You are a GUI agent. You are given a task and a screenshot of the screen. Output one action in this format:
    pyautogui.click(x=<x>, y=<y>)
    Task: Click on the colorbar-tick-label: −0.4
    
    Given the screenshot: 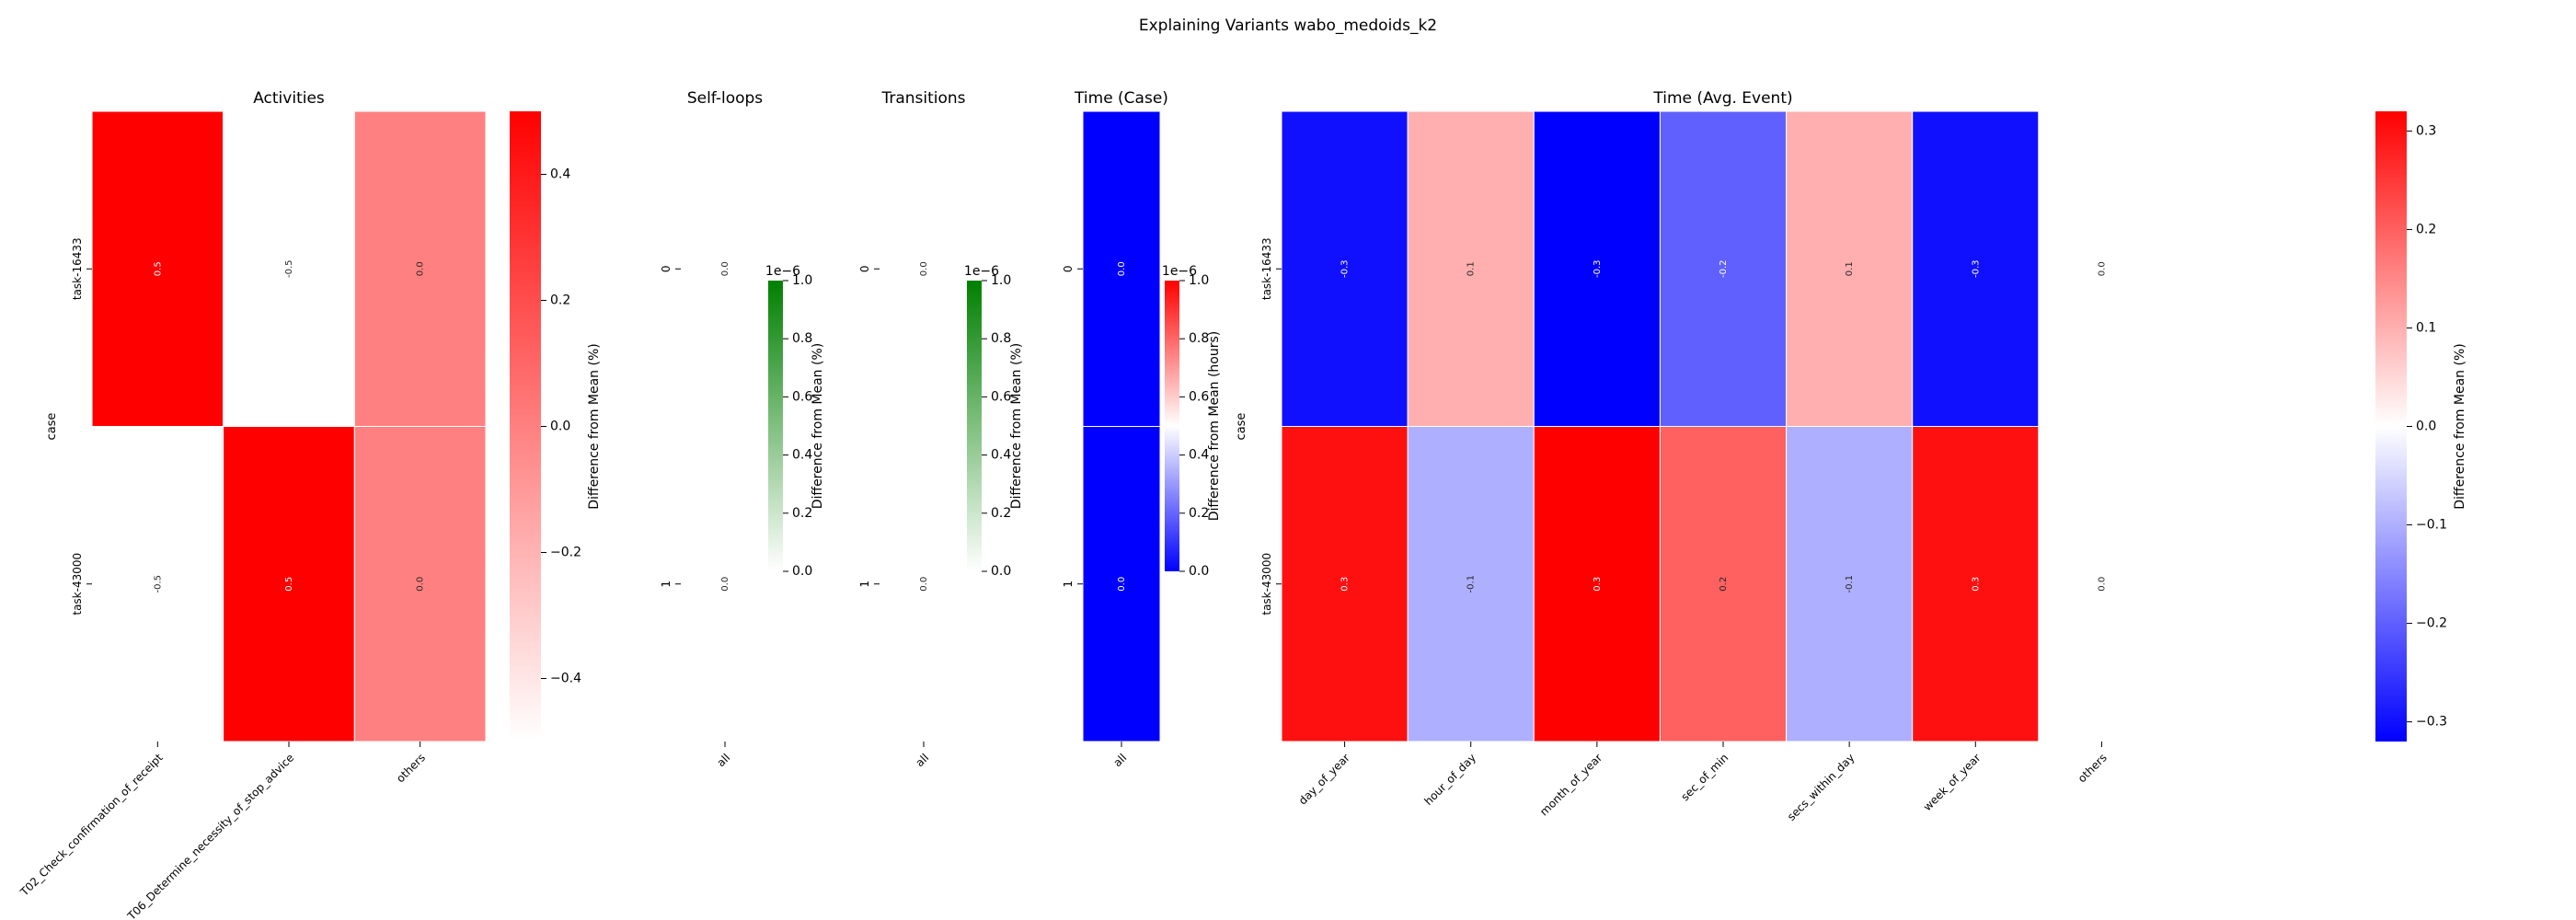 What is the action you would take?
    pyautogui.click(x=565, y=679)
    